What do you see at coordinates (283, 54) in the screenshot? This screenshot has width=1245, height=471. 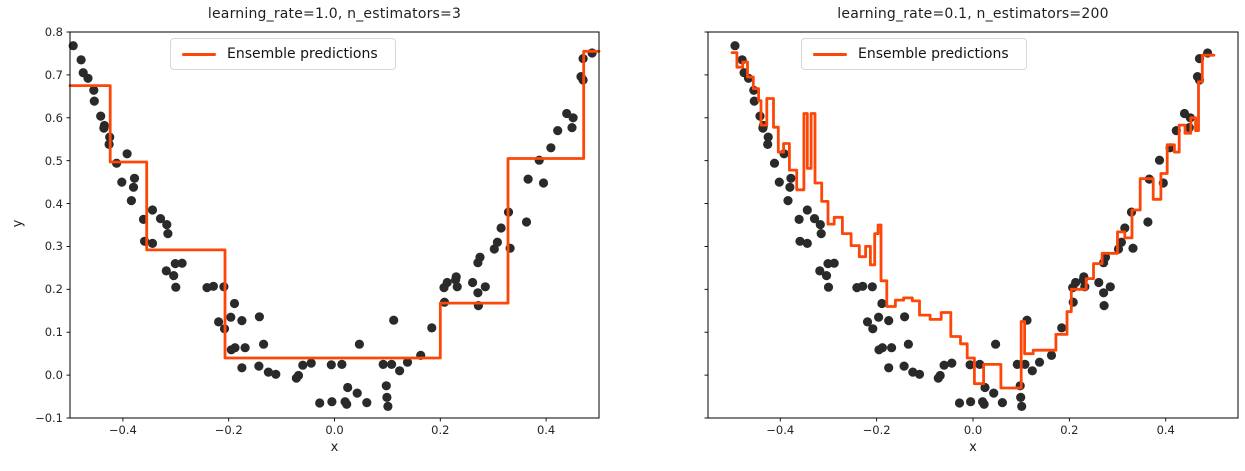 I see `plot-left-legend: Ensemble predictions` at bounding box center [283, 54].